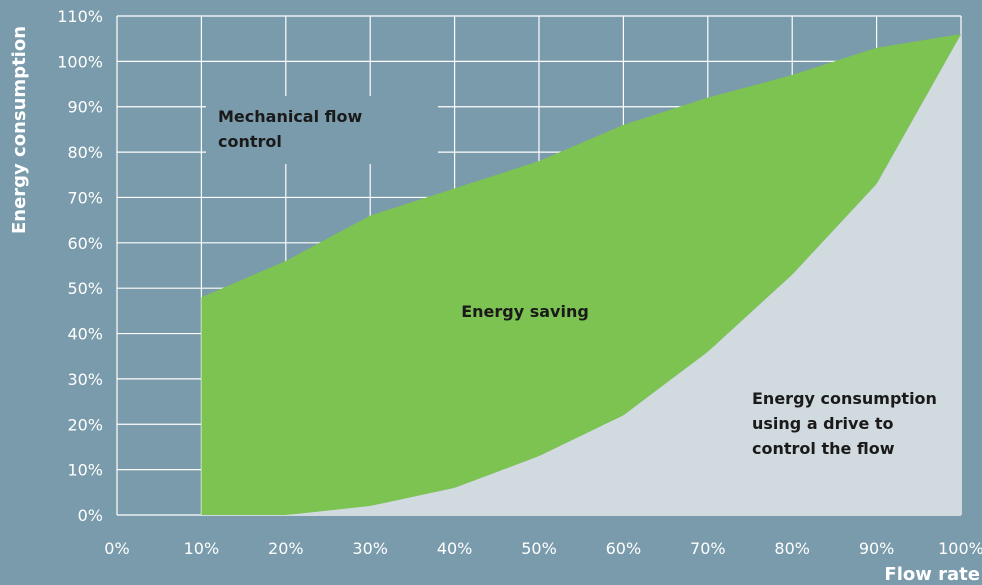 Image resolution: width=982 pixels, height=585 pixels. What do you see at coordinates (792, 548) in the screenshot?
I see `x-tick-label: 80%` at bounding box center [792, 548].